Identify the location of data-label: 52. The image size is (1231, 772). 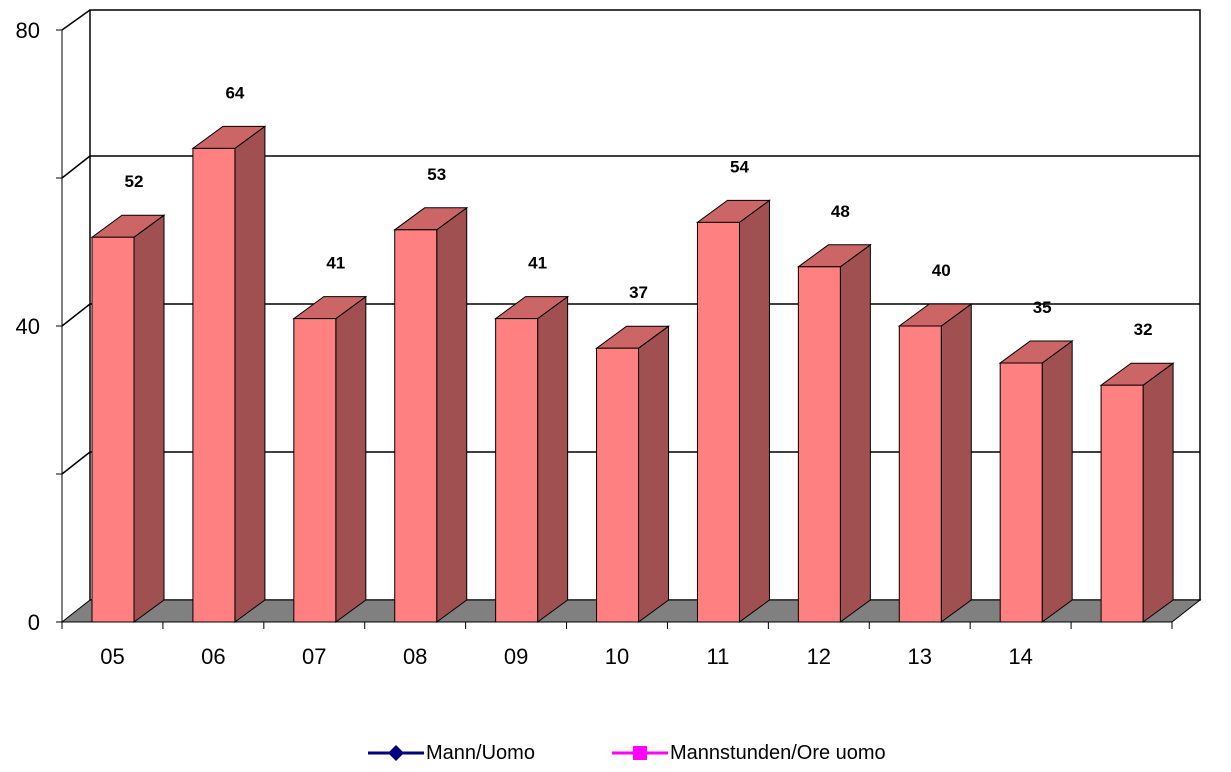
(134, 181).